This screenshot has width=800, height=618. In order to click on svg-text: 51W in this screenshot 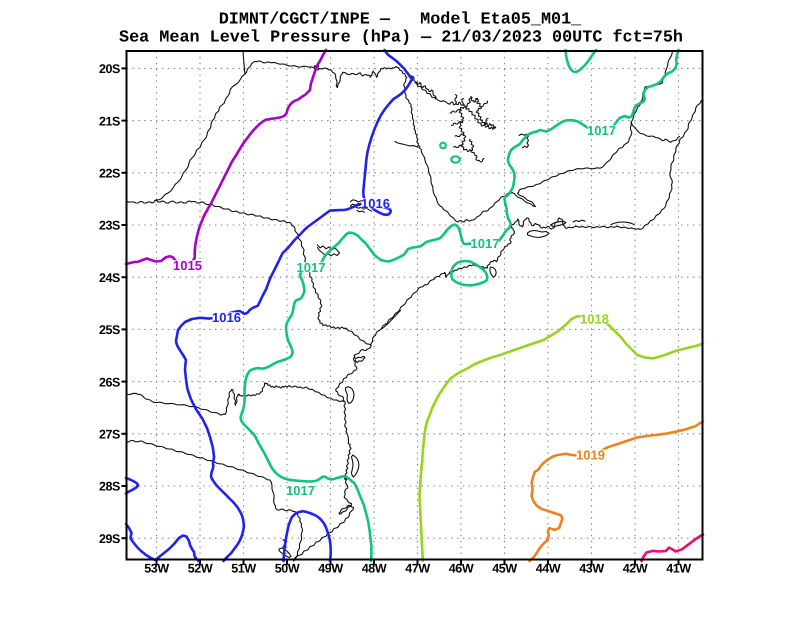, I will do `click(243, 569)`.